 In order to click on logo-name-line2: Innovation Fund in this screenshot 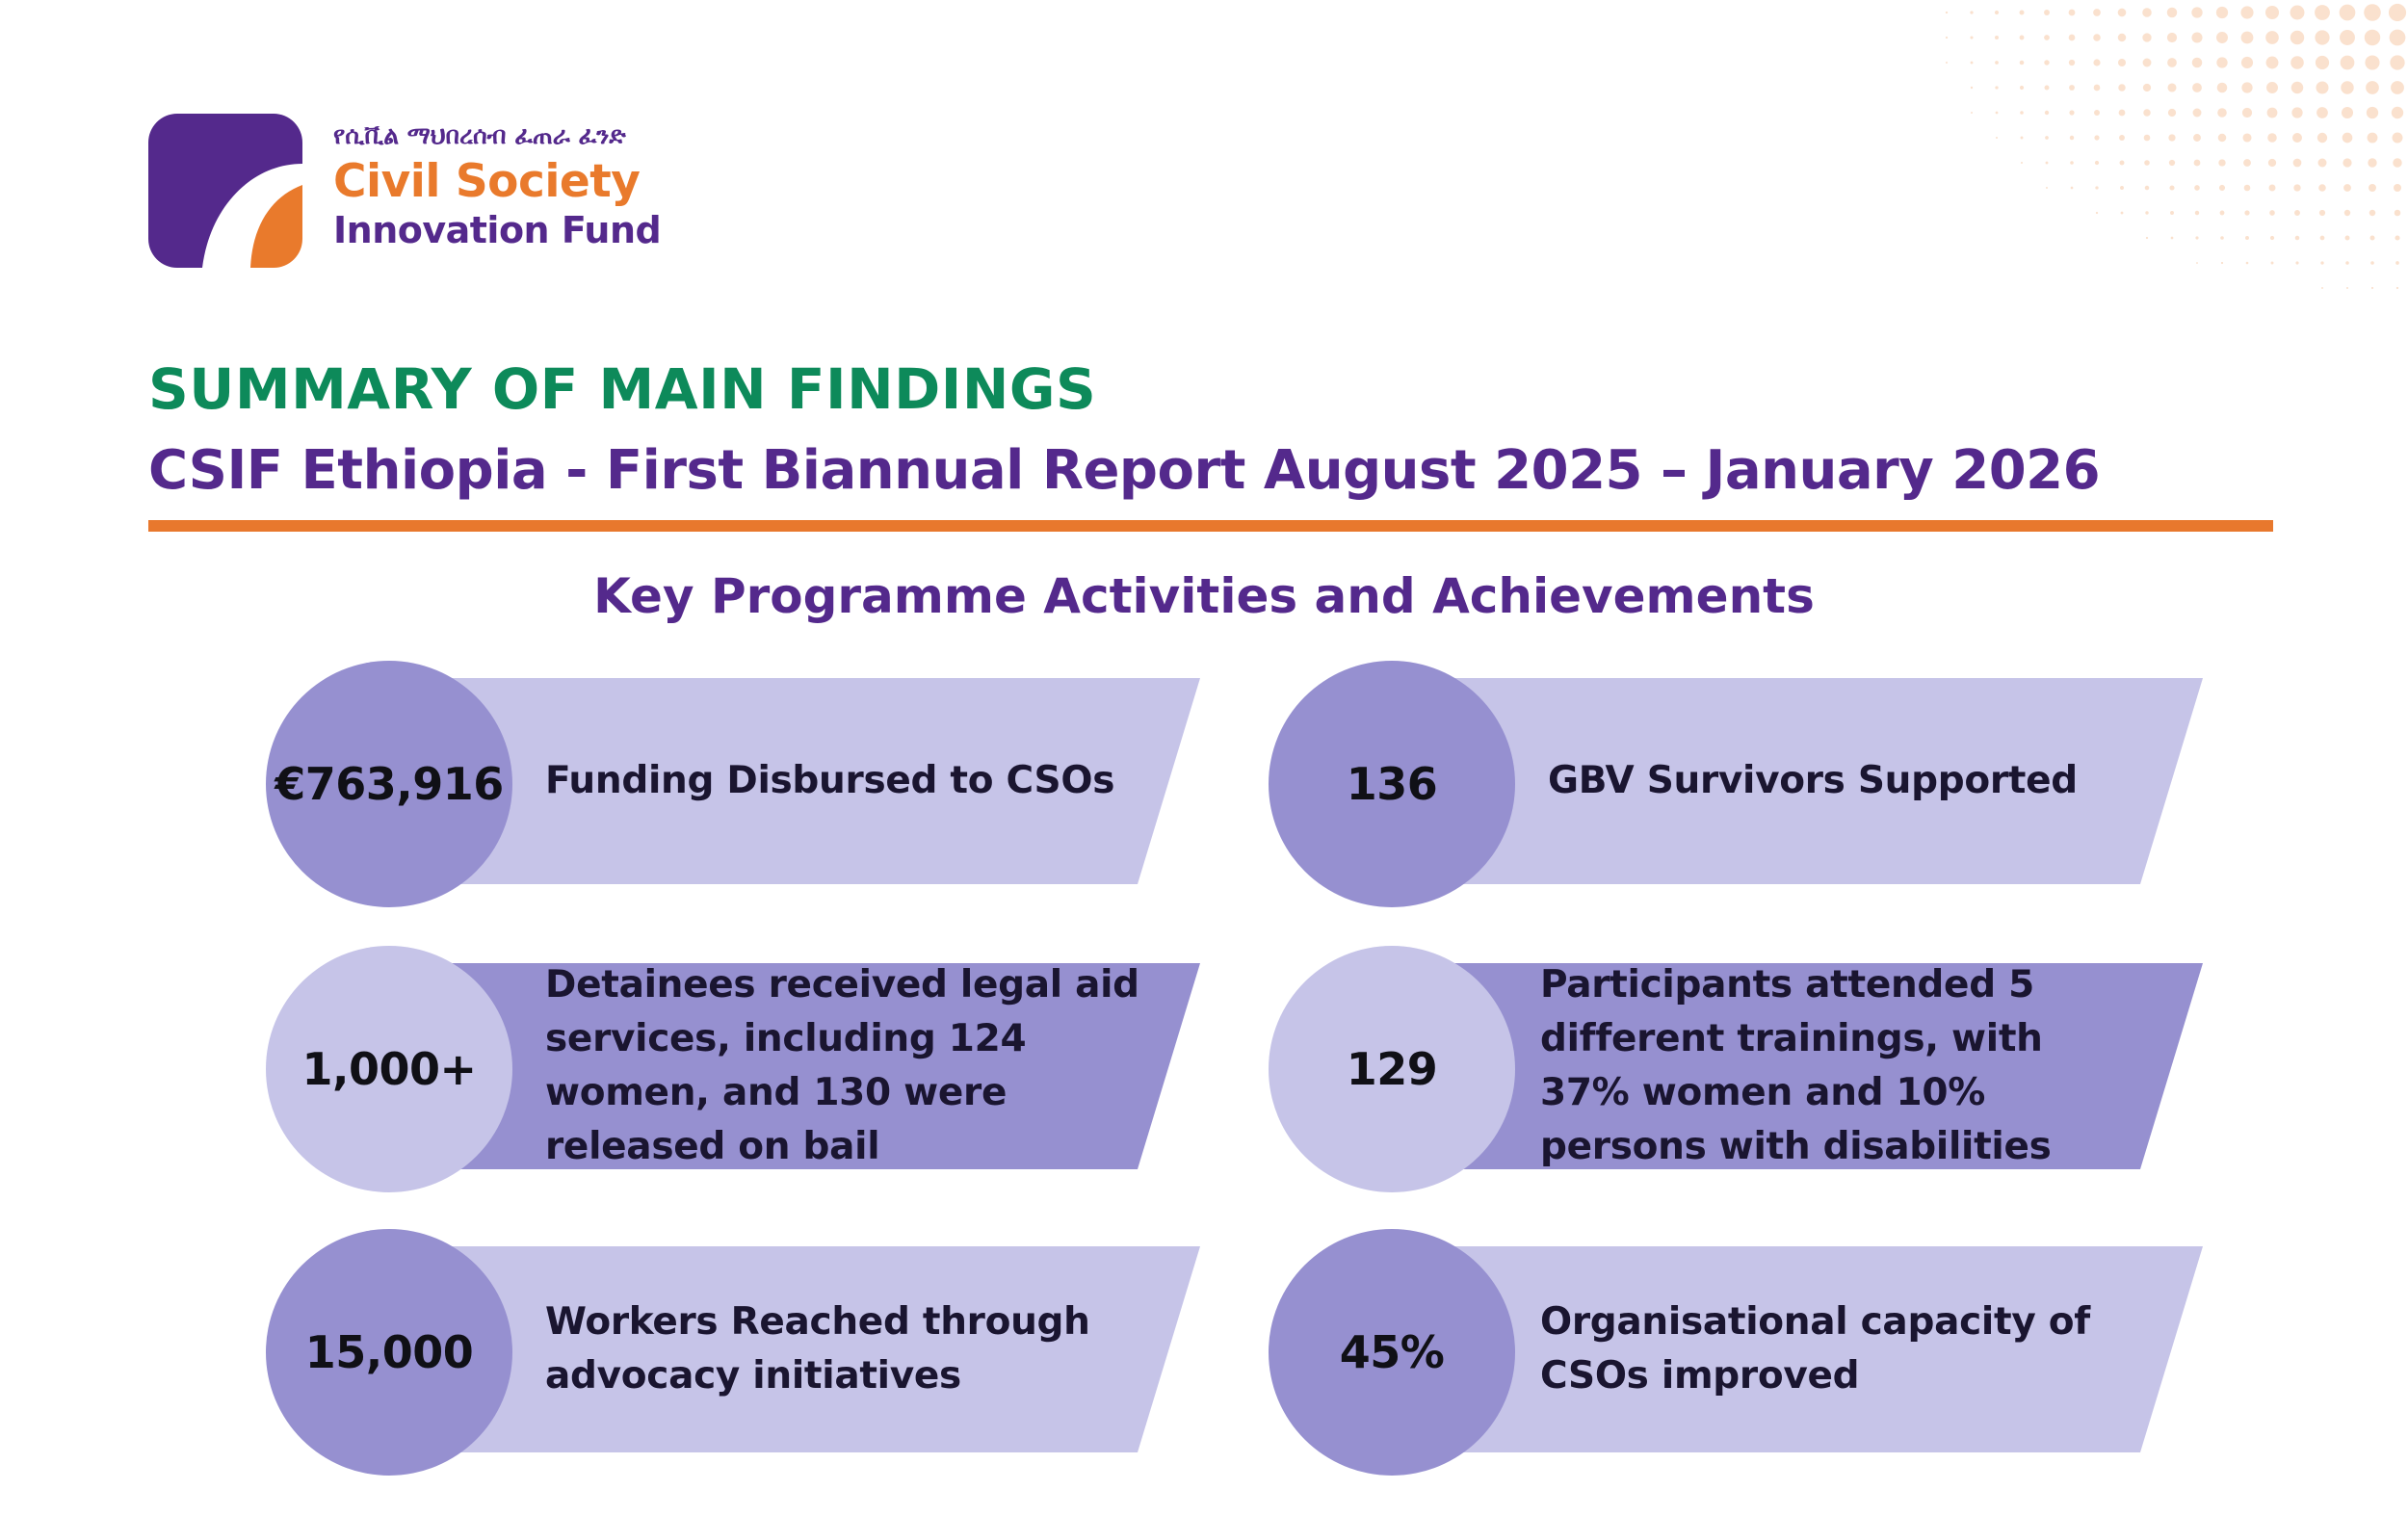, I will do `click(497, 230)`.